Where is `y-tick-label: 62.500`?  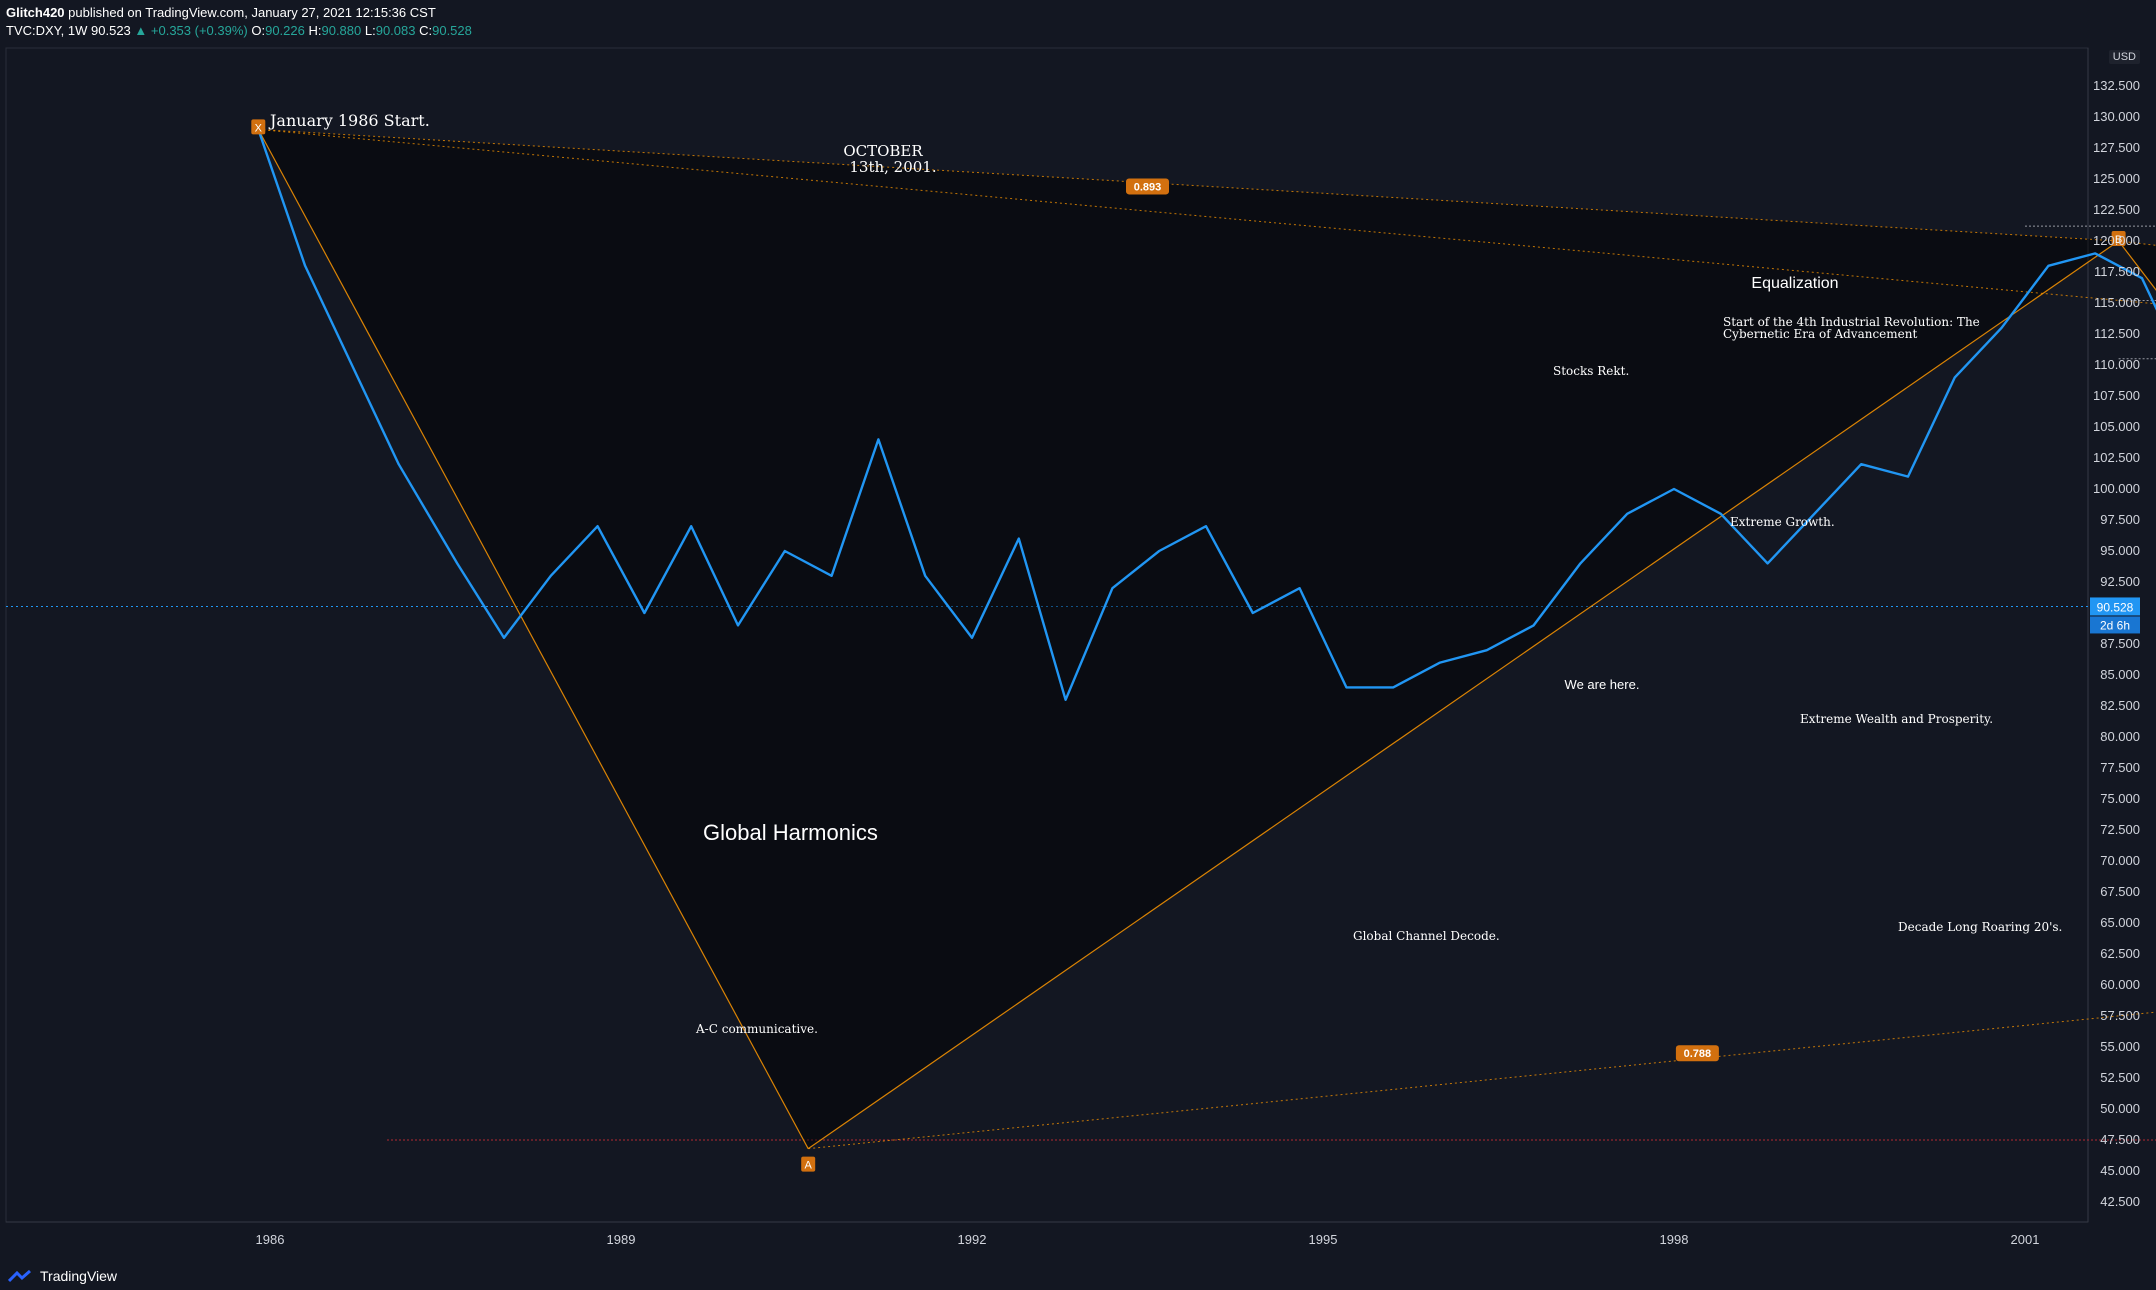
y-tick-label: 62.500 is located at coordinates (2120, 953).